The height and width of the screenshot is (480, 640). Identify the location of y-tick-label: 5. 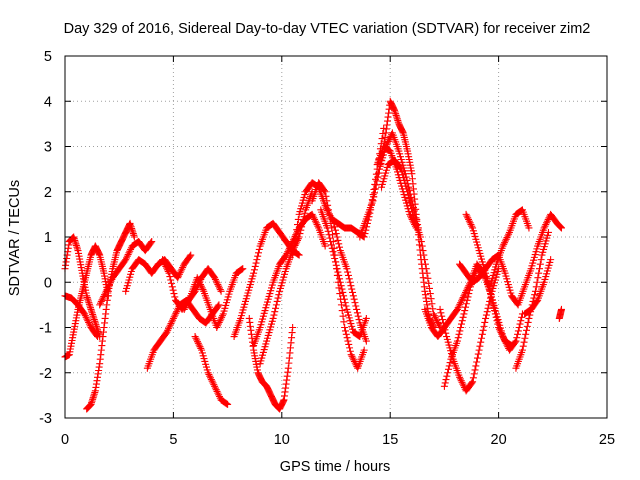
(48, 57).